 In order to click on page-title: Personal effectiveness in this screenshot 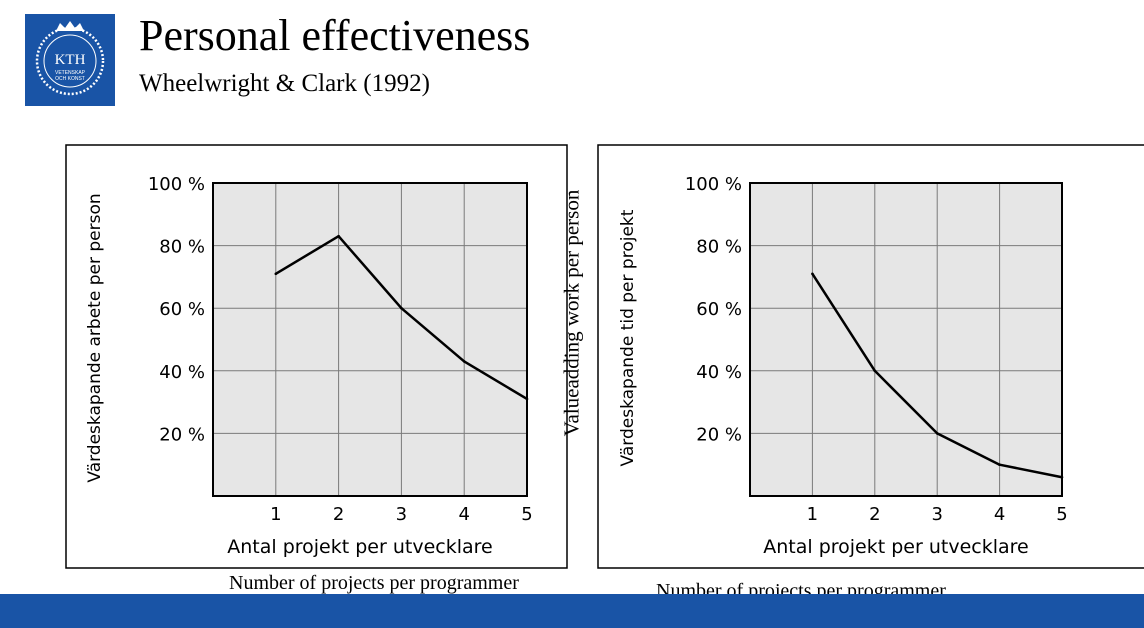, I will do `click(335, 35)`.